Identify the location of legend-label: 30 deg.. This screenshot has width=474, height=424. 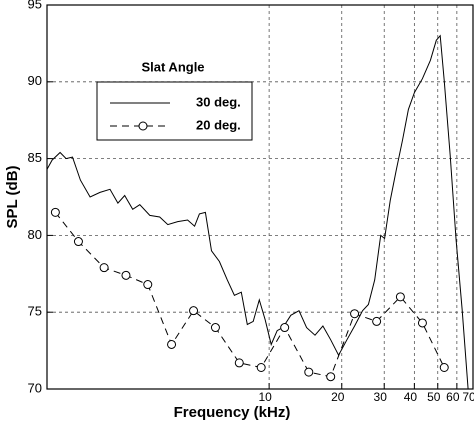
(218, 101).